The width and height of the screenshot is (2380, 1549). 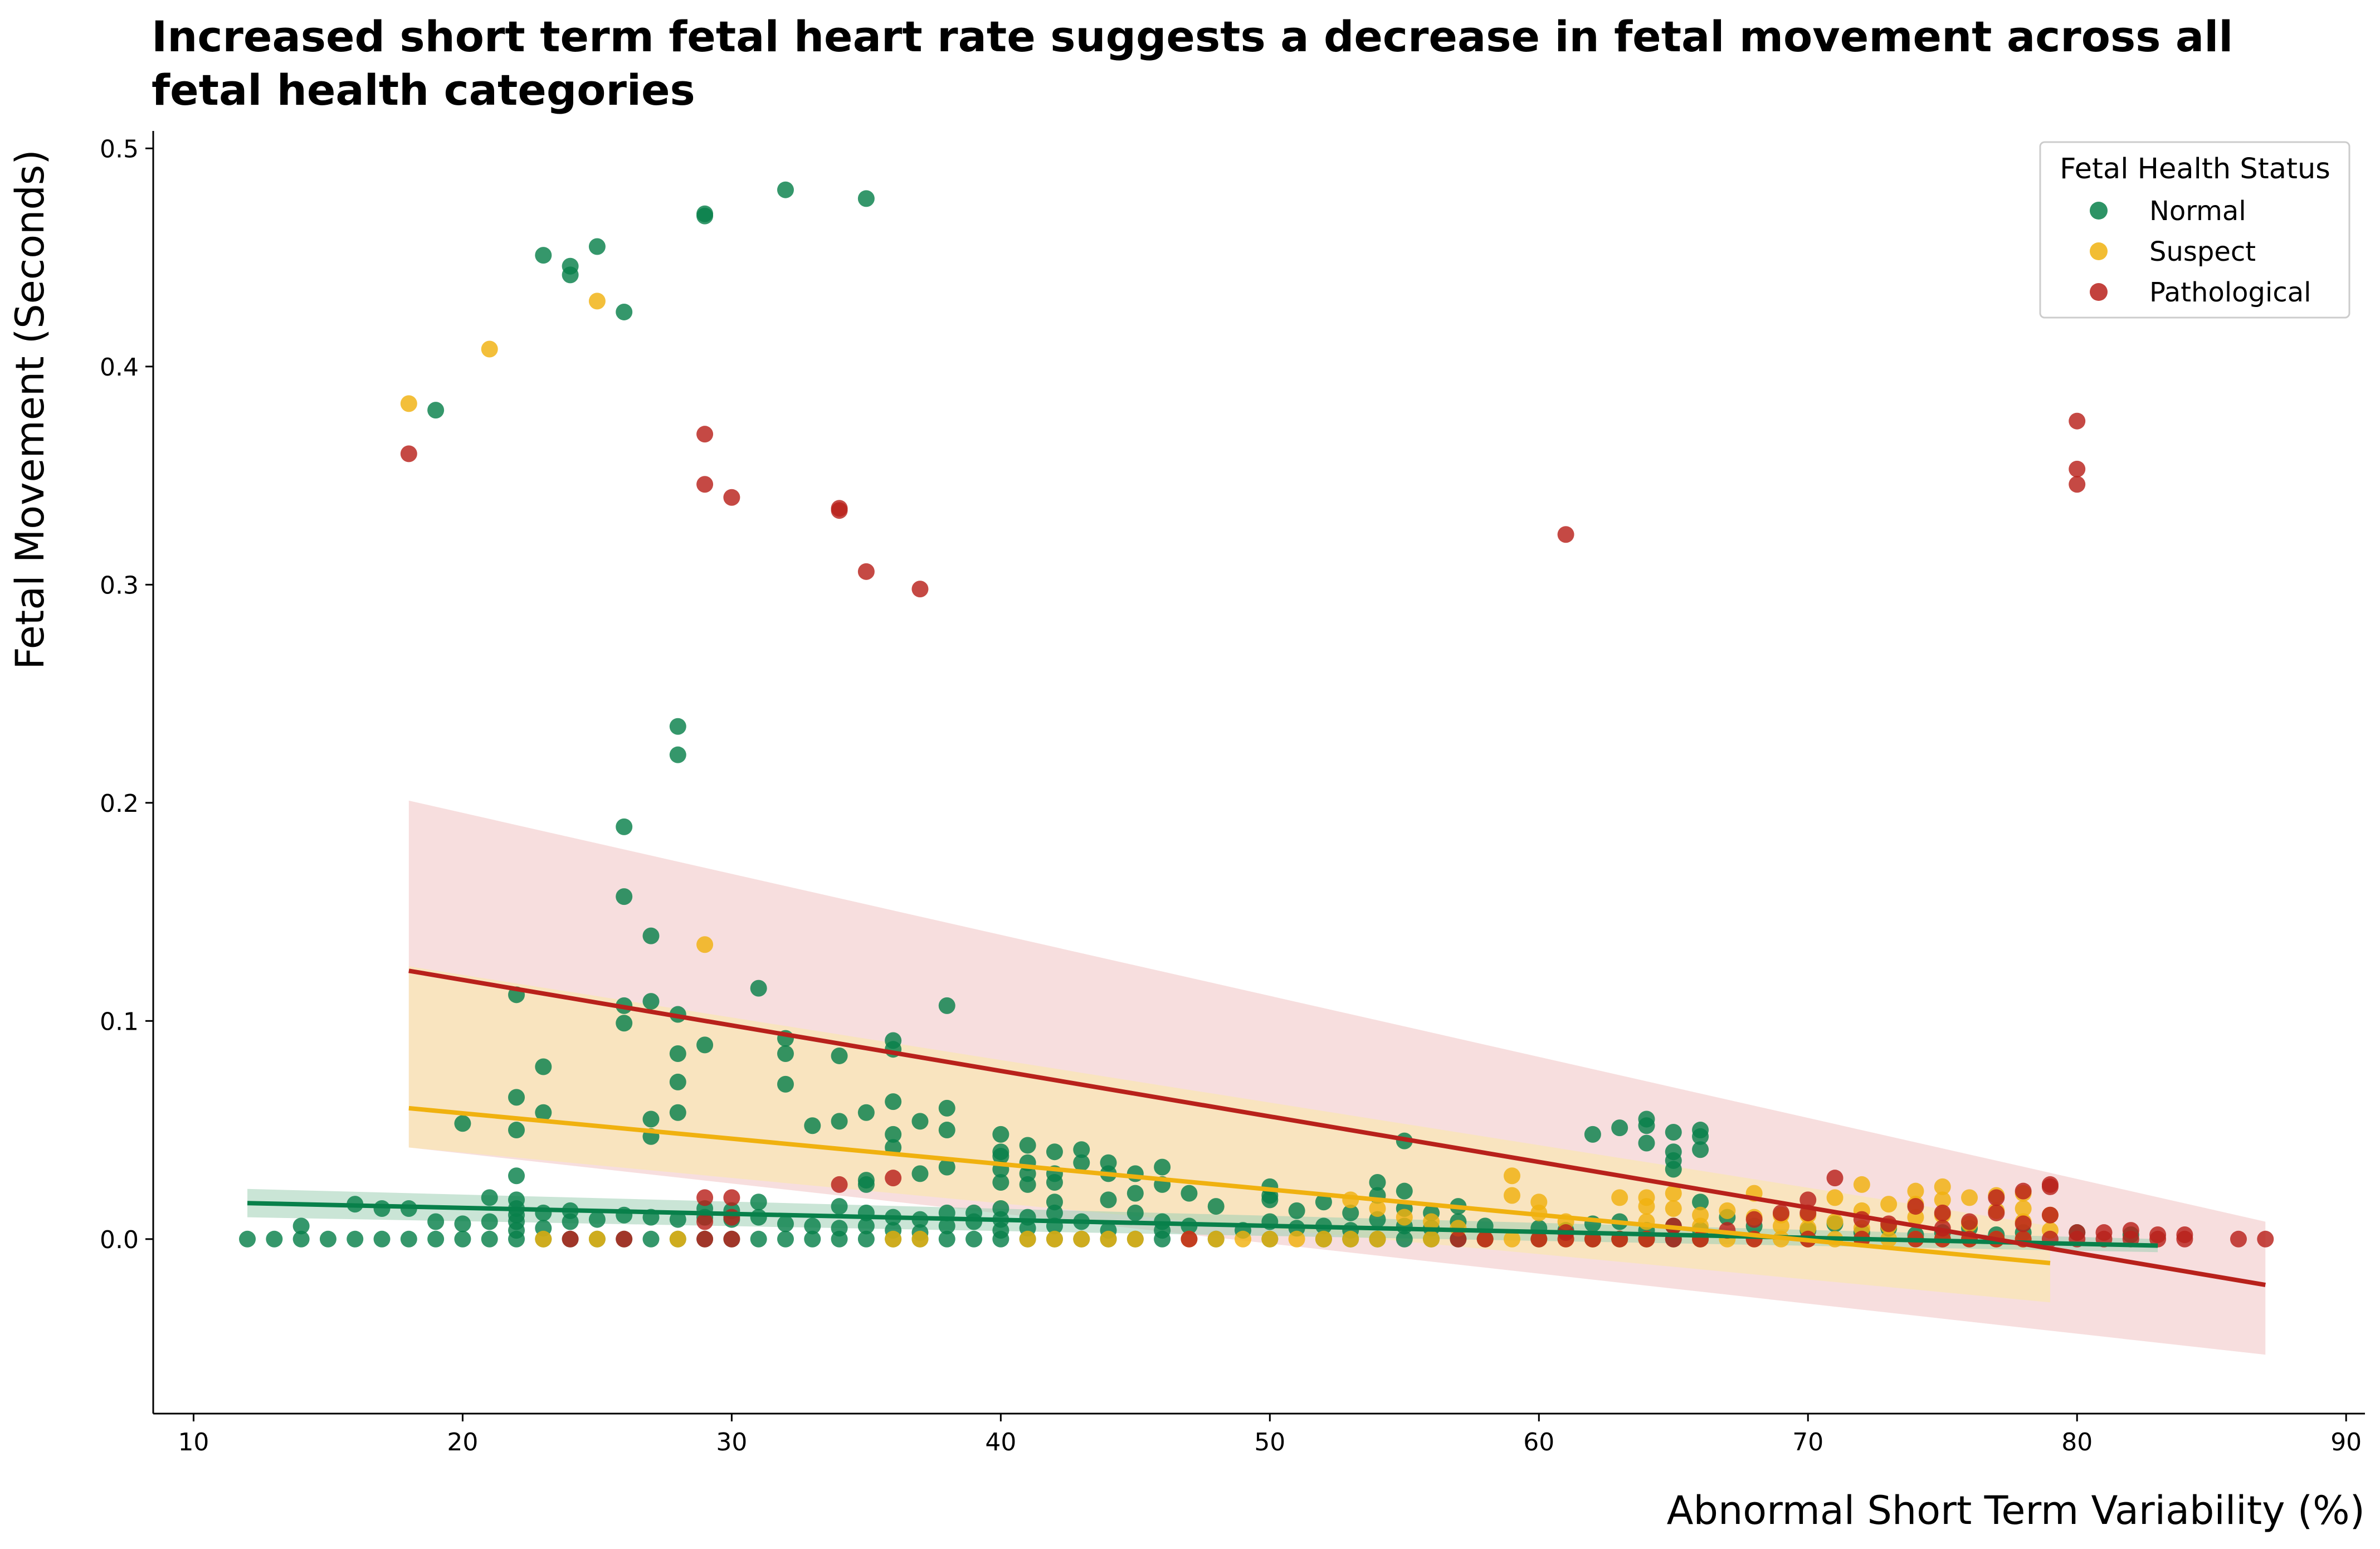 What do you see at coordinates (462, 1442) in the screenshot?
I see `x-tick-label: 20` at bounding box center [462, 1442].